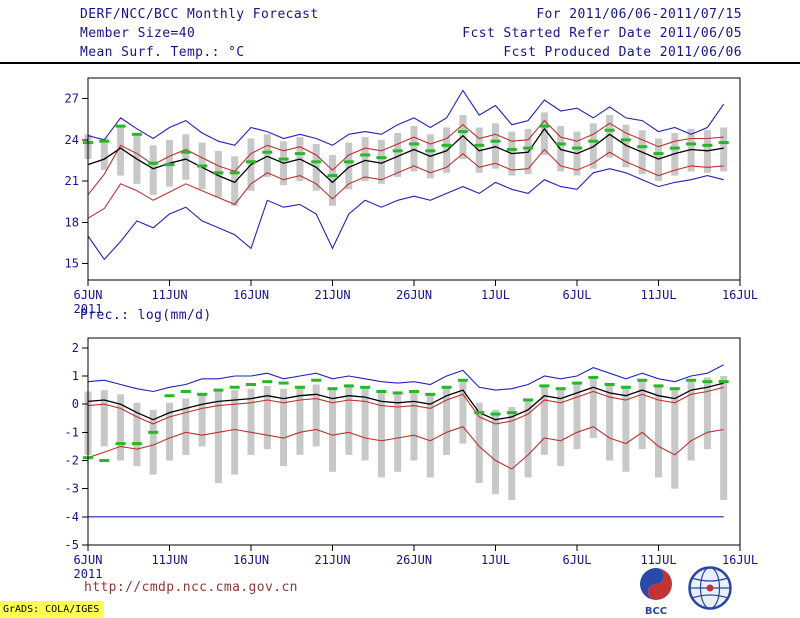 The height and width of the screenshot is (618, 800). Describe the element at coordinates (251, 560) in the screenshot. I see `x-tick-label: 16JUN` at that location.